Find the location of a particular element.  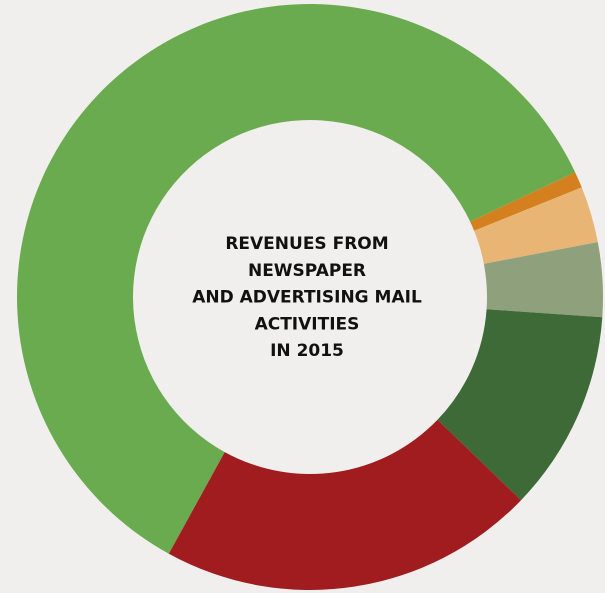

center-title: NEWSPAPER is located at coordinates (307, 271).